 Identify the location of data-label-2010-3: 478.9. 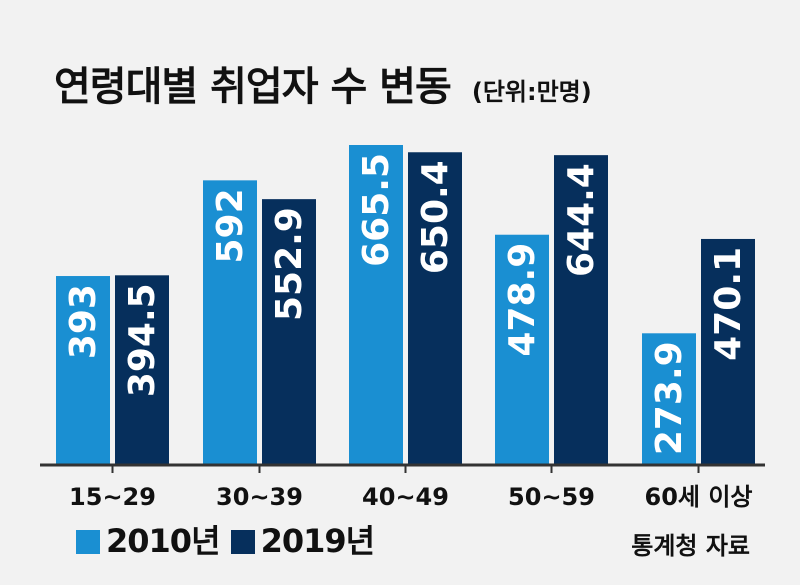
(522, 300).